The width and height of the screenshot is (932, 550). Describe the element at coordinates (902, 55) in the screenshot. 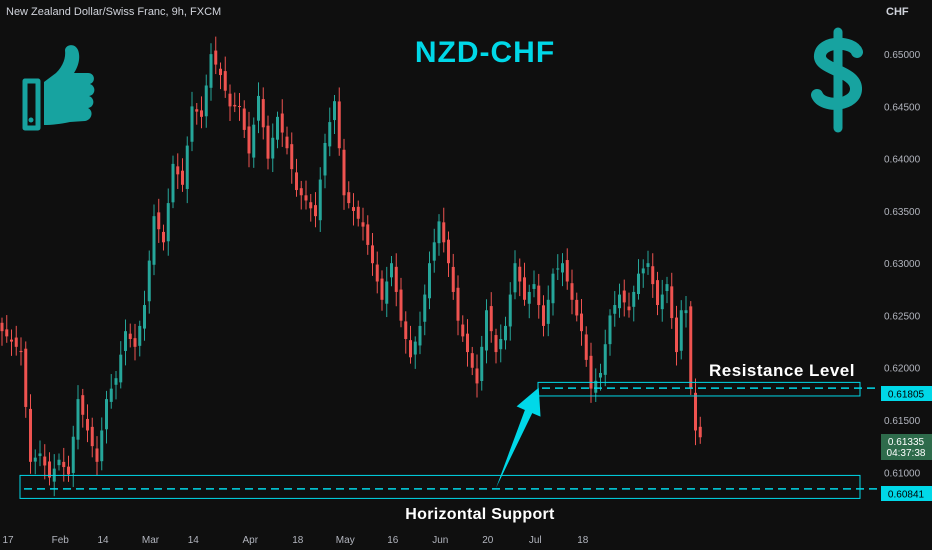

I see `y-tick-label: 0.65000` at that location.